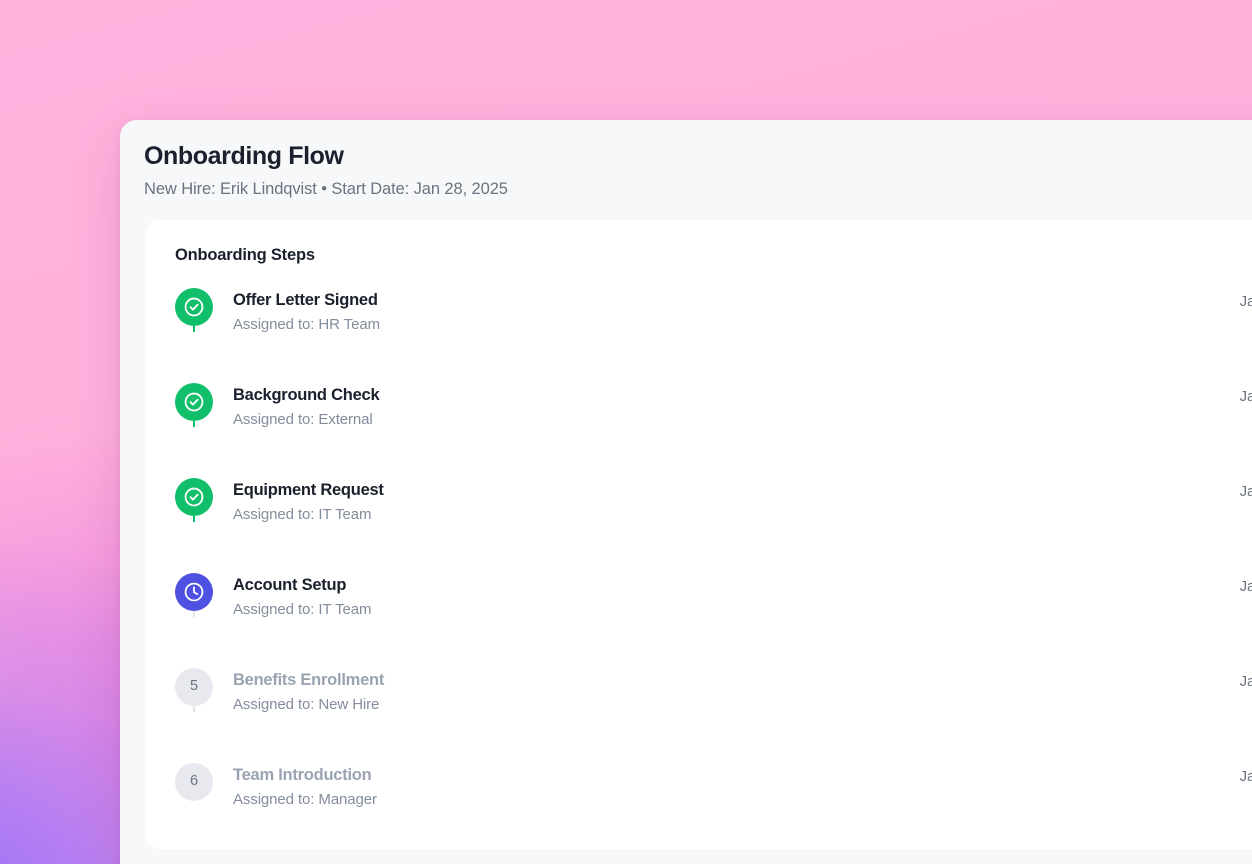 The width and height of the screenshot is (1252, 864). I want to click on step-body: Team Introduction Assigned to: Manager, so click(726, 786).